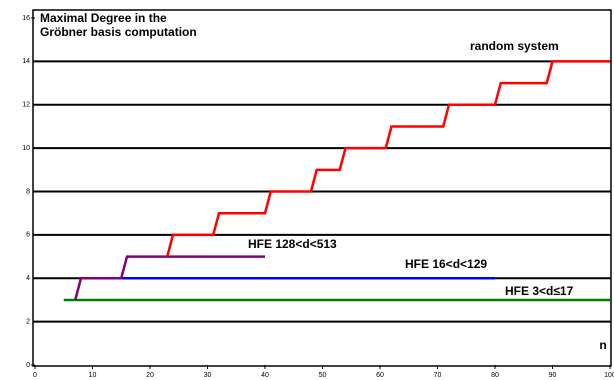 The image size is (614, 380). What do you see at coordinates (28, 235) in the screenshot?
I see `y-tick-label: 6` at bounding box center [28, 235].